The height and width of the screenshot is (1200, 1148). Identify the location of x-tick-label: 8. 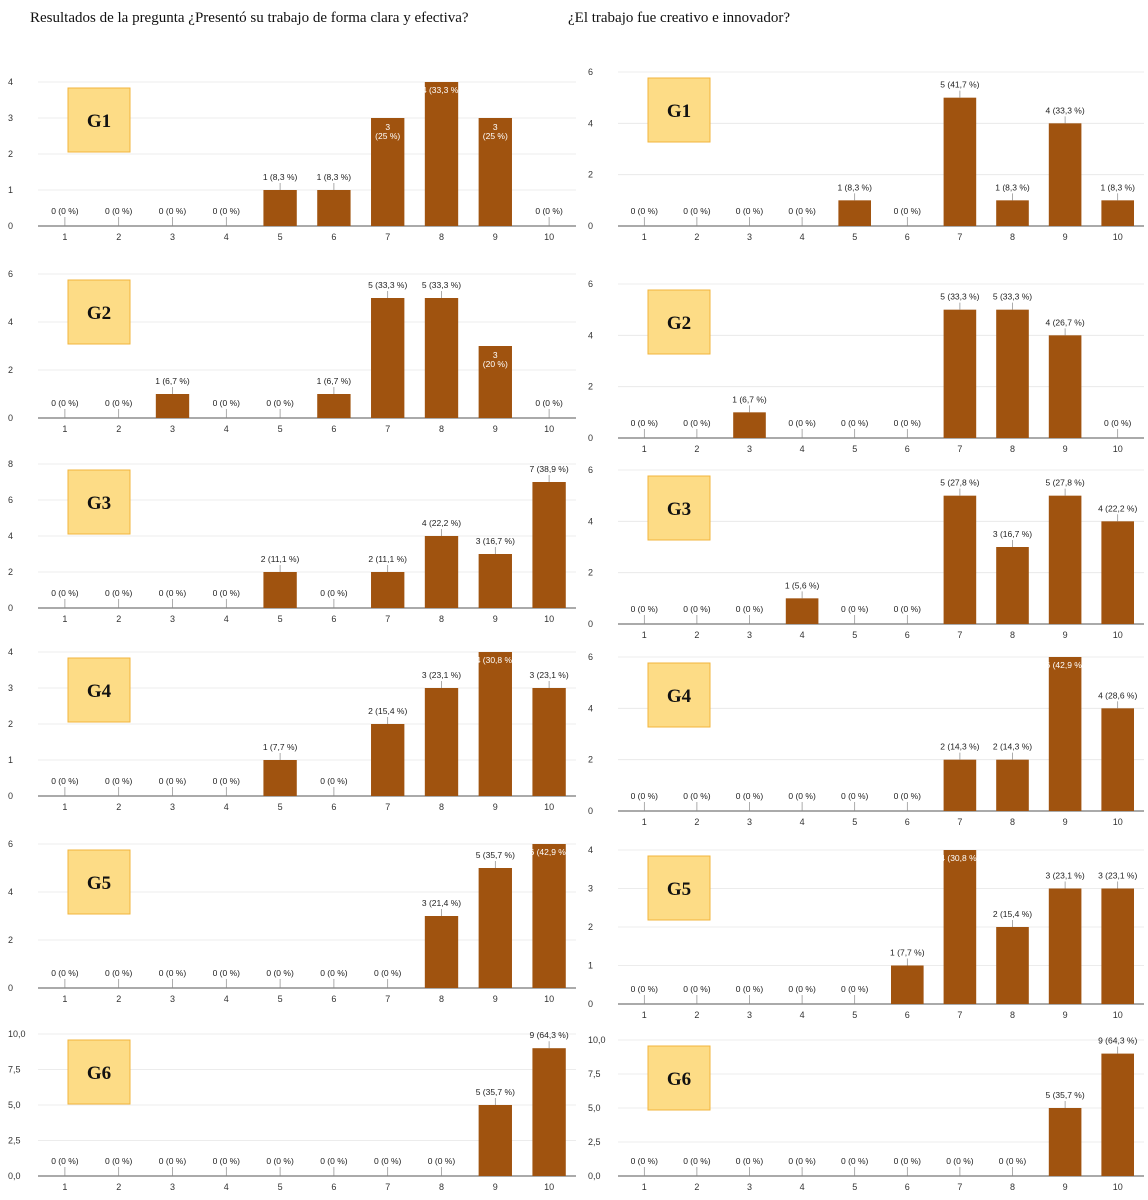
(441, 807).